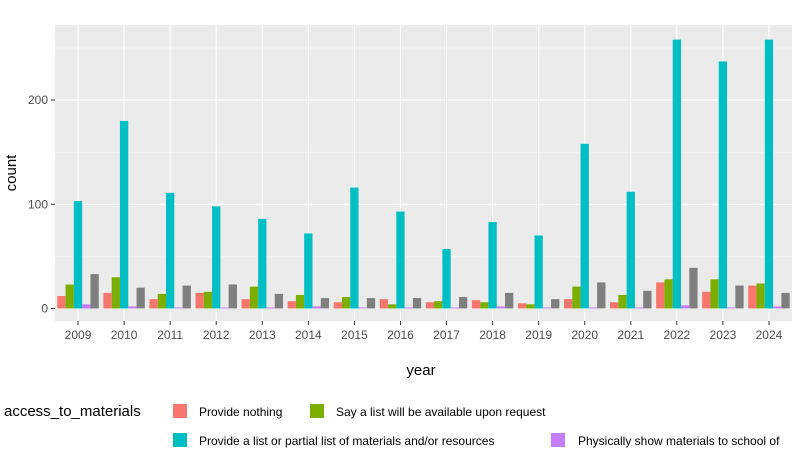 This screenshot has width=799, height=464. What do you see at coordinates (538, 335) in the screenshot?
I see `x-tick-label: 2019` at bounding box center [538, 335].